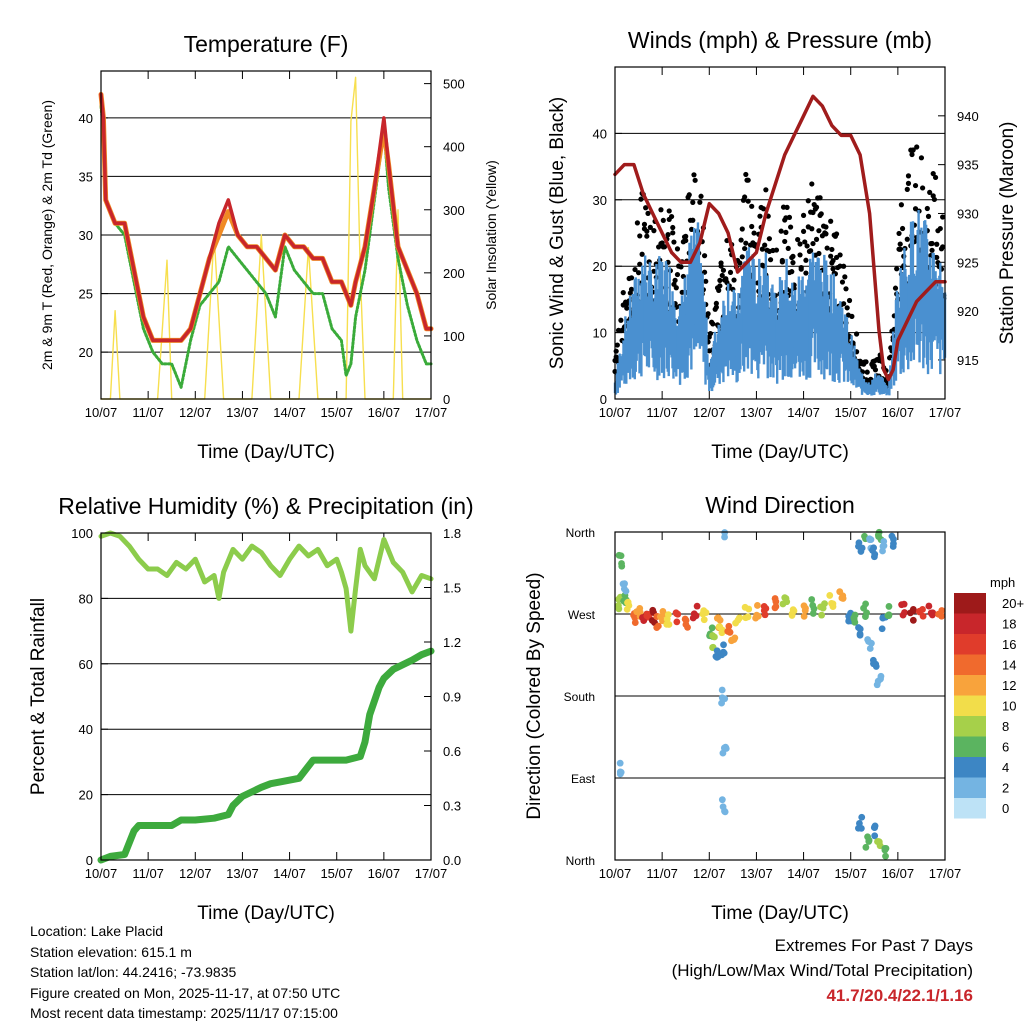 This screenshot has width=1024, height=1024. I want to click on legend-label: 14, so click(1009, 665).